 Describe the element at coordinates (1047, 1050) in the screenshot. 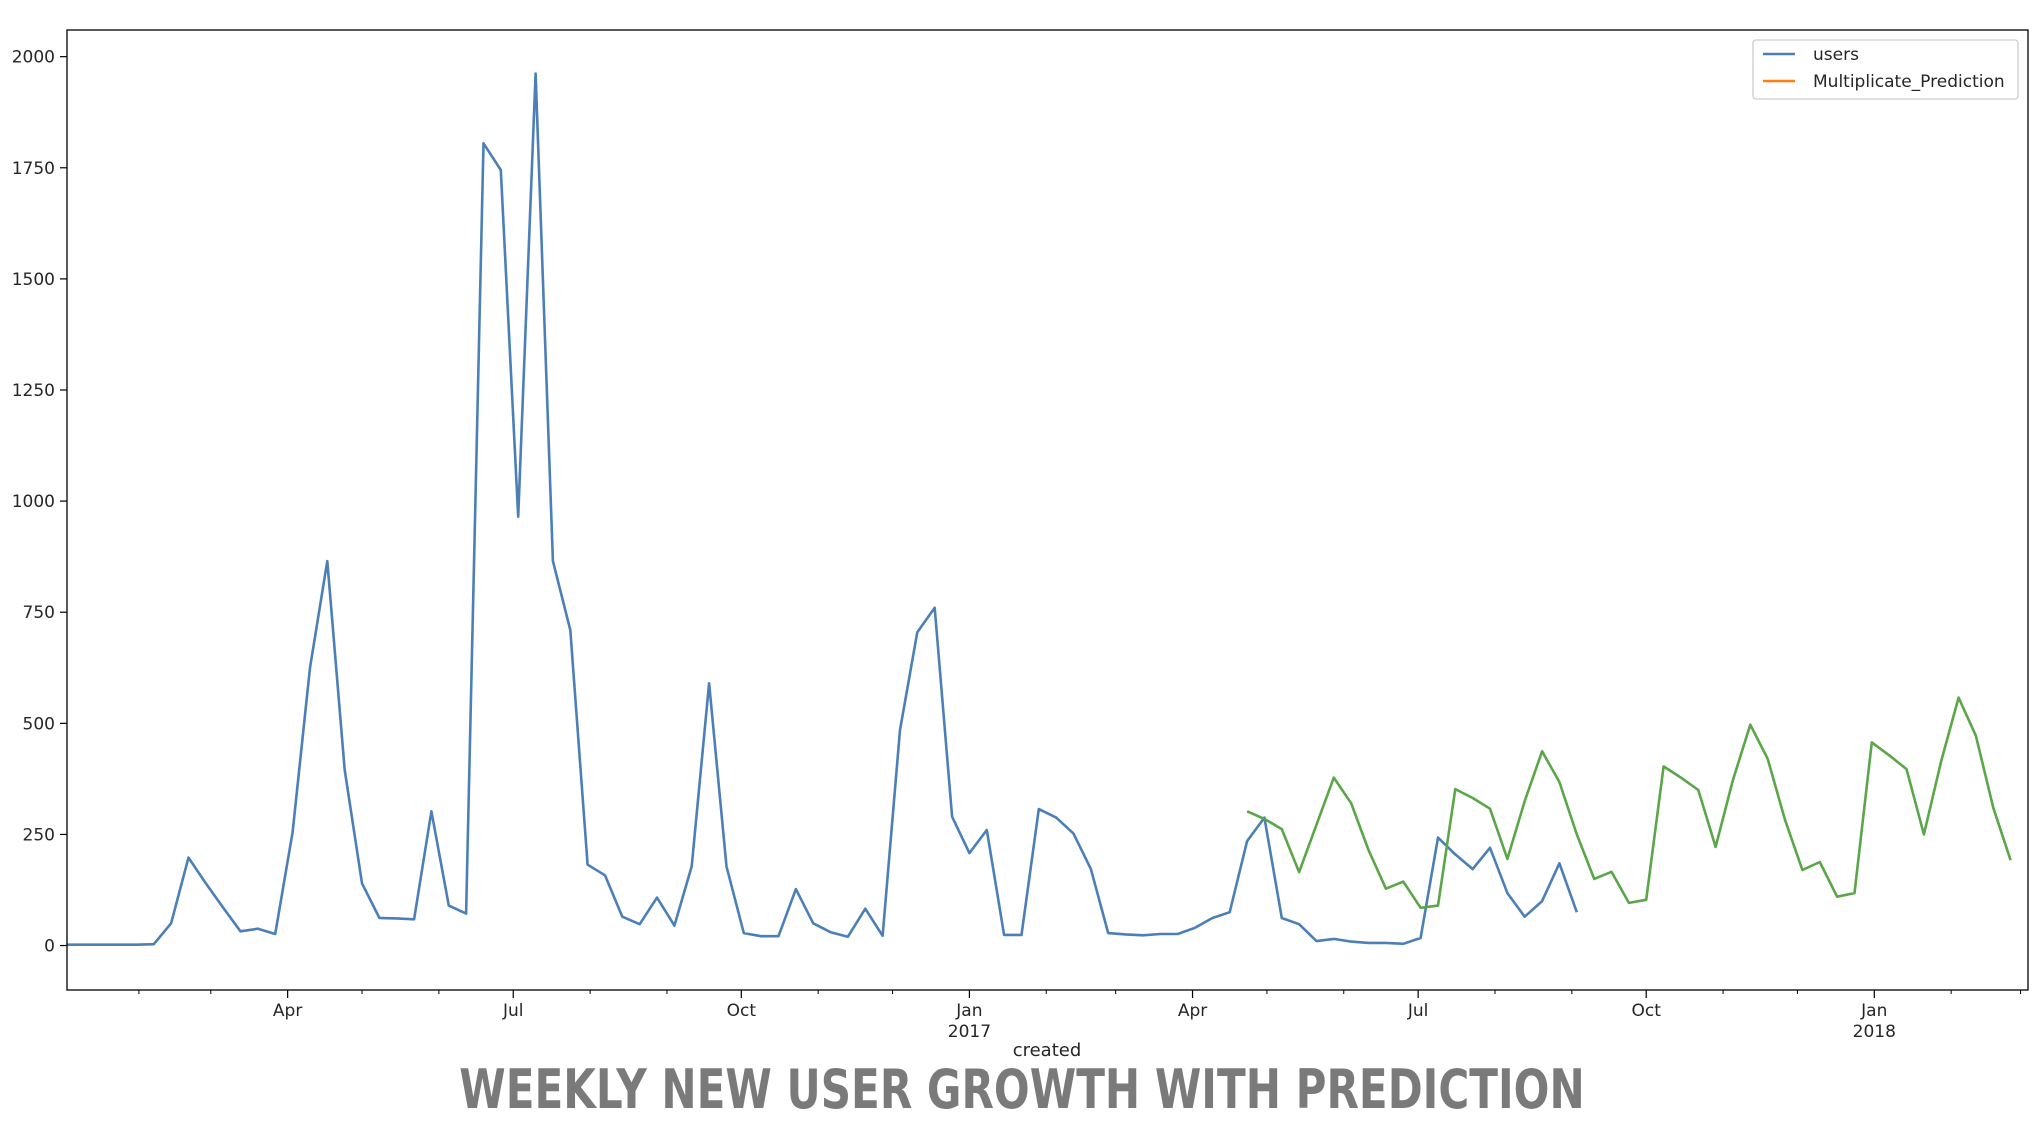

I see `x-axis-label: created` at that location.